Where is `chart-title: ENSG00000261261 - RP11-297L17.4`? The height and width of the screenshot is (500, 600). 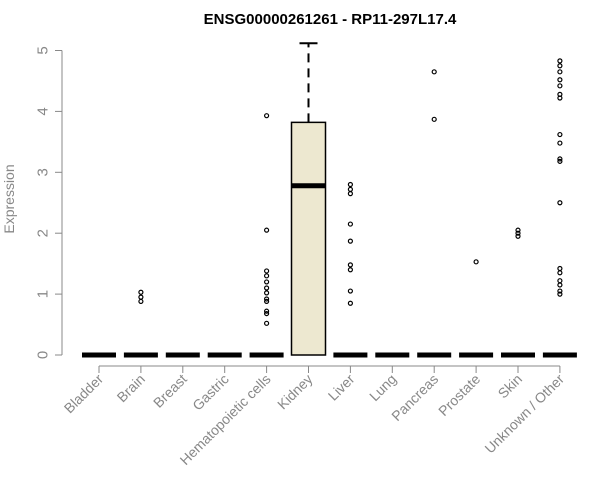
chart-title: ENSG00000261261 - RP11-297L17.4 is located at coordinates (330, 19).